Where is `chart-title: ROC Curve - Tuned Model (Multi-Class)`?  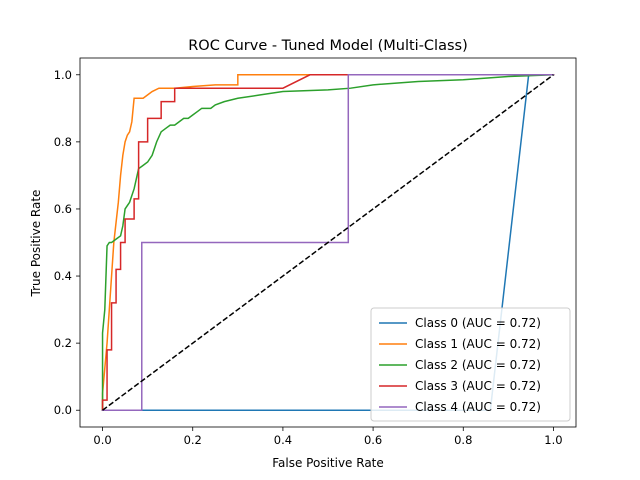 chart-title: ROC Curve - Tuned Model (Multi-Class) is located at coordinates (328, 46).